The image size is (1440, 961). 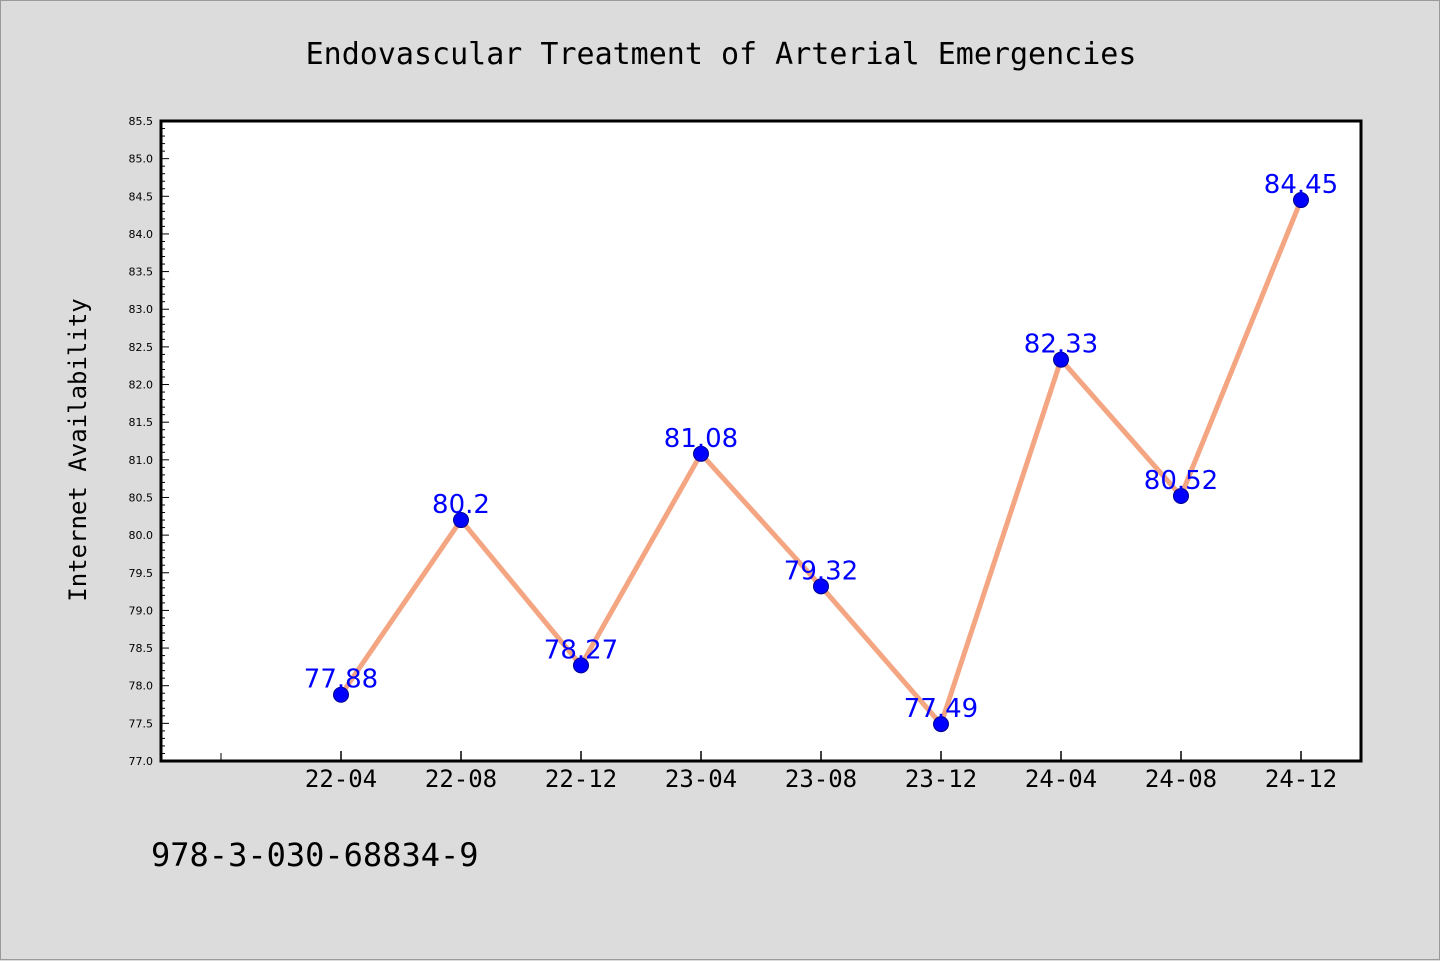 I want to click on y-tick-label: 81.5, so click(x=141, y=422).